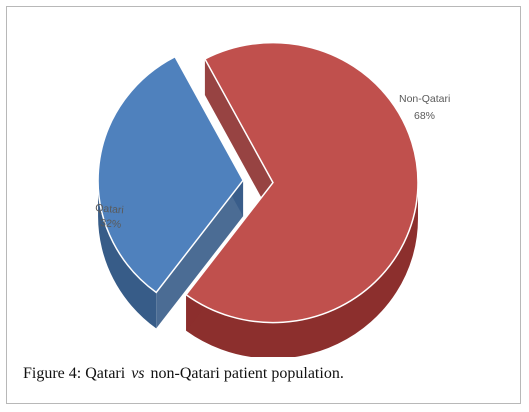 The width and height of the screenshot is (529, 412). What do you see at coordinates (127, 254) in the screenshot?
I see `slice-side-qatari` at bounding box center [127, 254].